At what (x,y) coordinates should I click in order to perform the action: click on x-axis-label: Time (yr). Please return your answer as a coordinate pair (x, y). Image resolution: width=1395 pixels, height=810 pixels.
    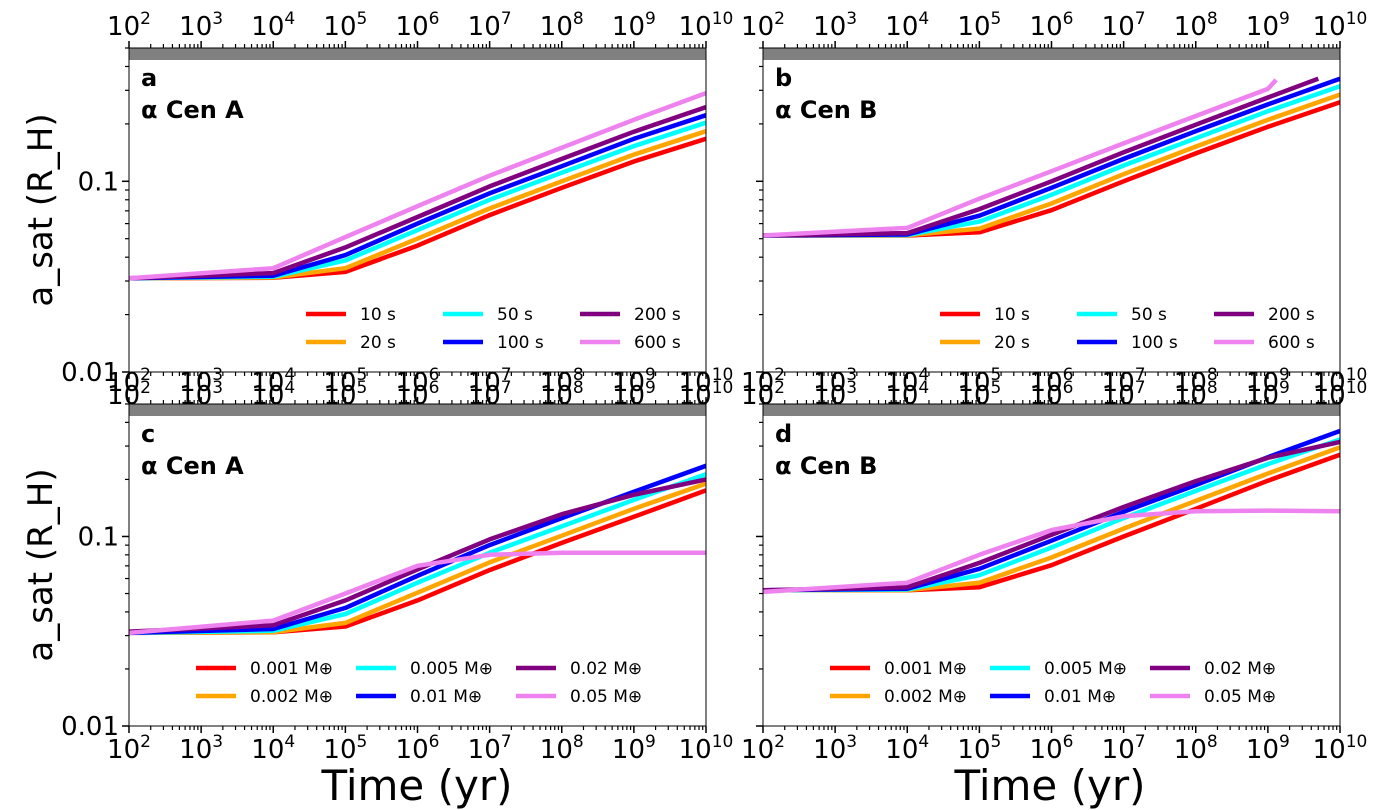
    Looking at the image, I should click on (416, 785).